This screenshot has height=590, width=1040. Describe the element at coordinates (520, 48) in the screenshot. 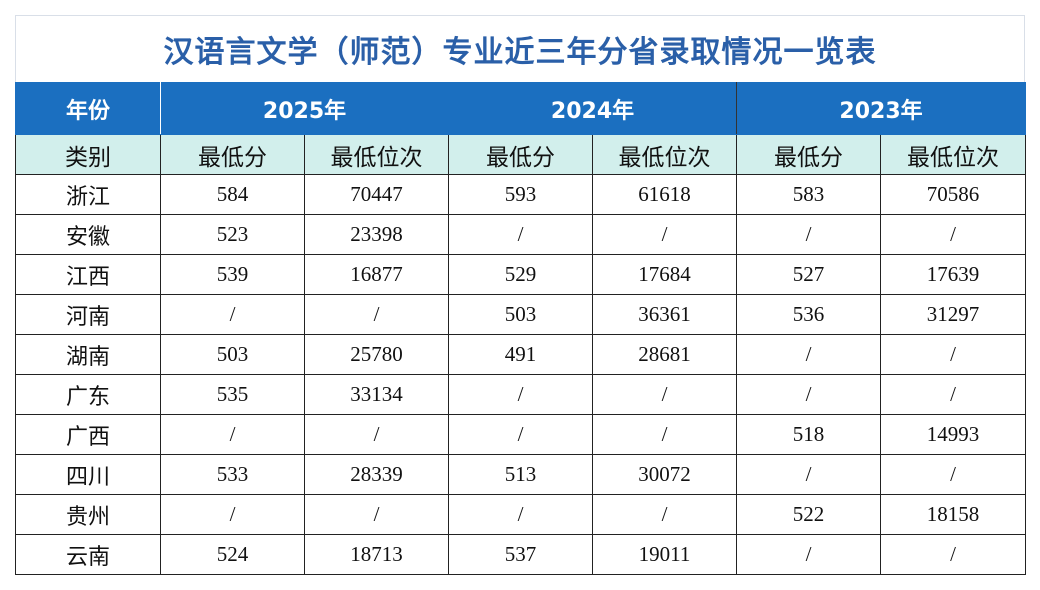

I see `page-title: 汉语言文学（师范）专业近三年分省录取情况一览表` at that location.